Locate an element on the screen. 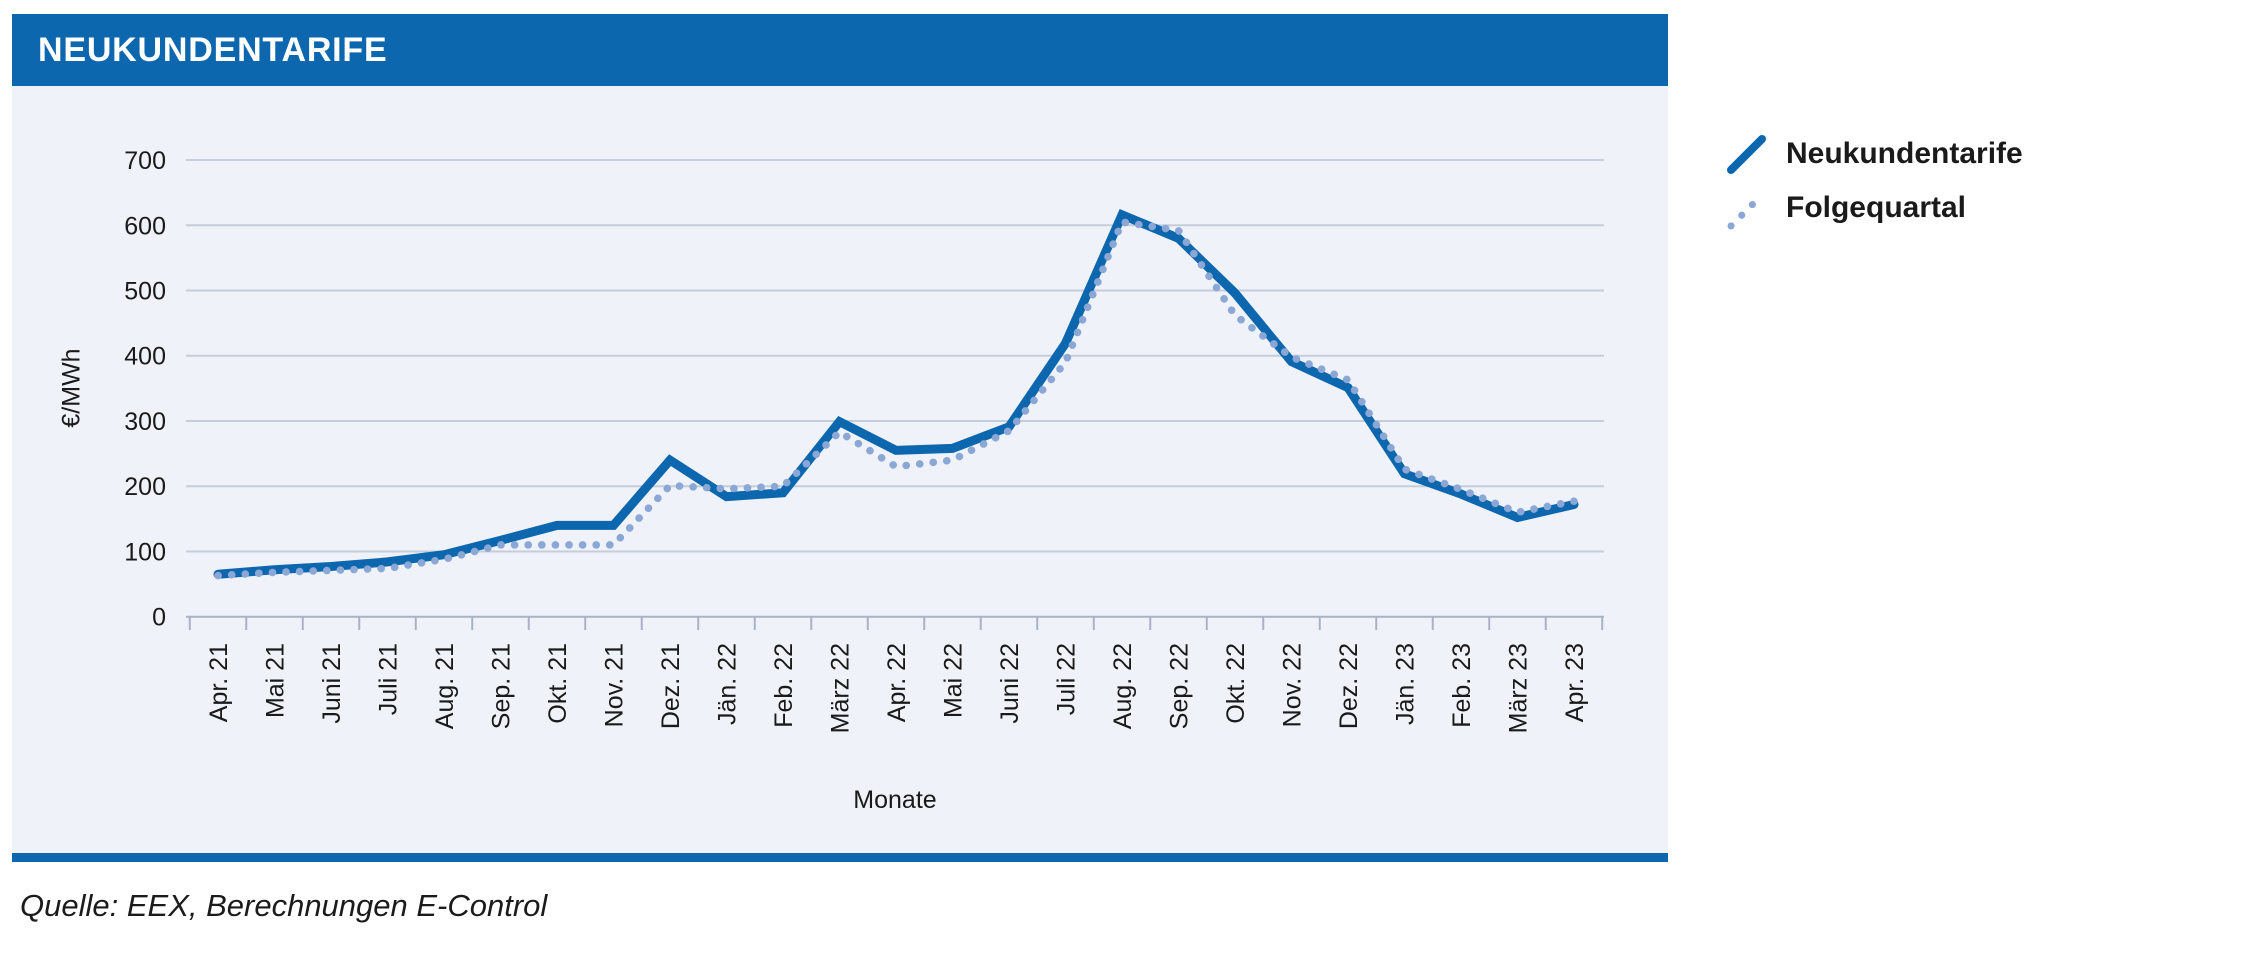 Image resolution: width=2244 pixels, height=978 pixels. legend-item-neukundentarife: Neukundentarife is located at coordinates (1874, 154).